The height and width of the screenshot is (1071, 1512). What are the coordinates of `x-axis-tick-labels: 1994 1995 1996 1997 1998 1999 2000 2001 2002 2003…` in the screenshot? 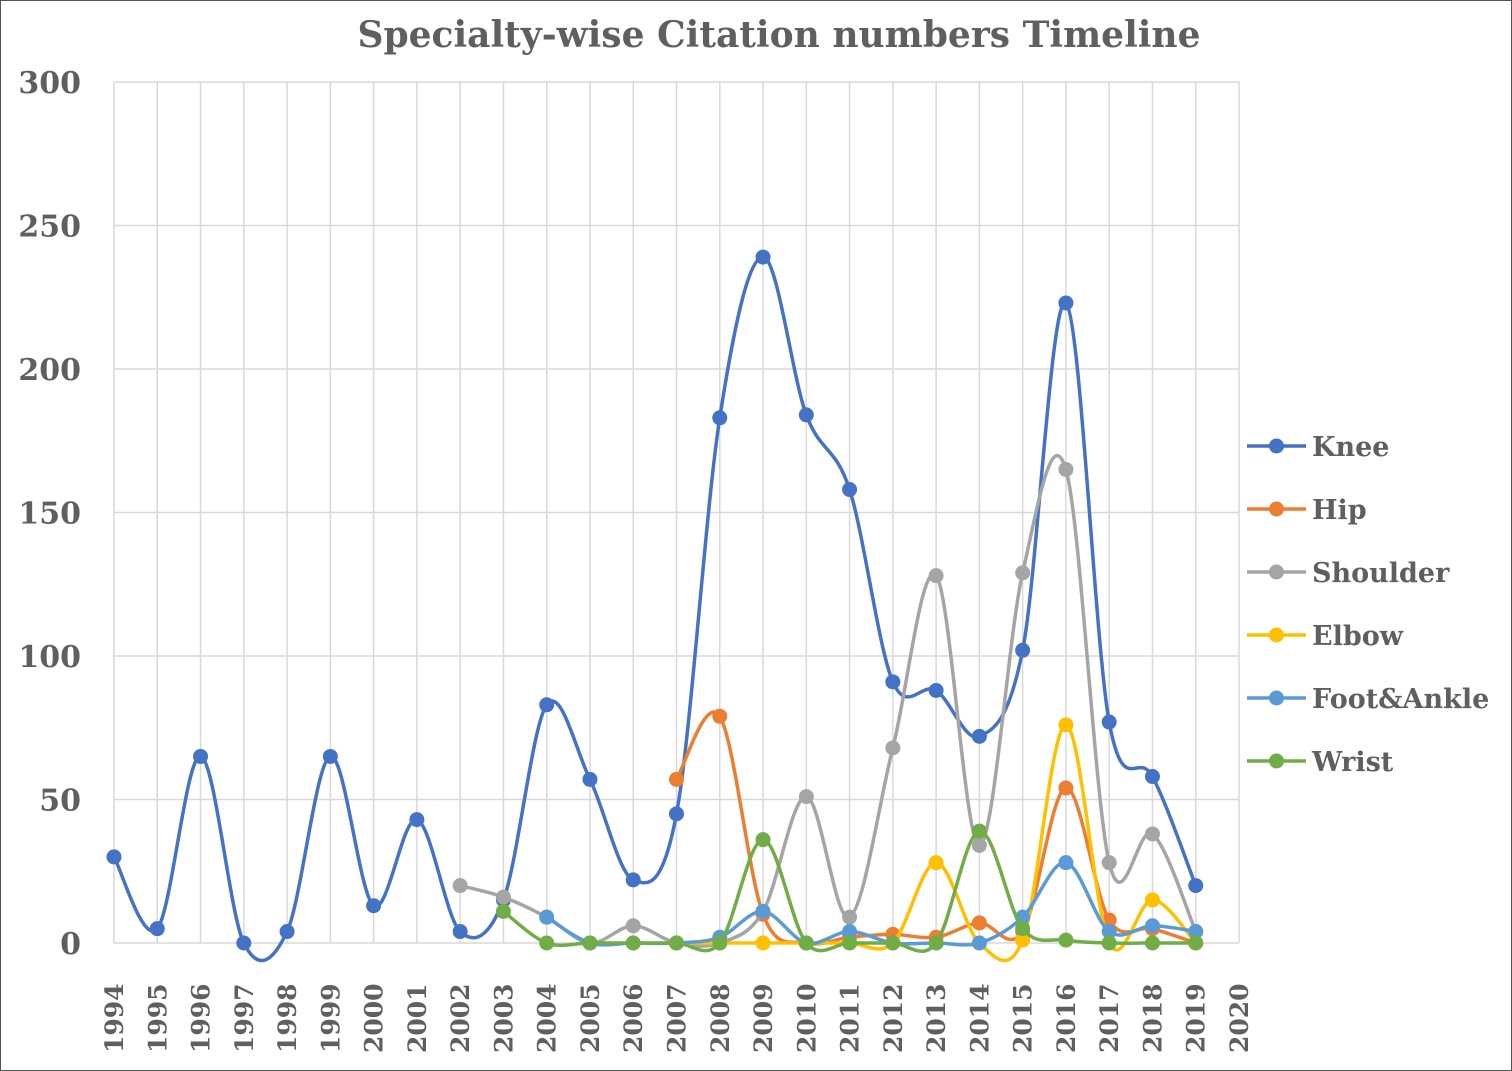 It's located at (677, 1018).